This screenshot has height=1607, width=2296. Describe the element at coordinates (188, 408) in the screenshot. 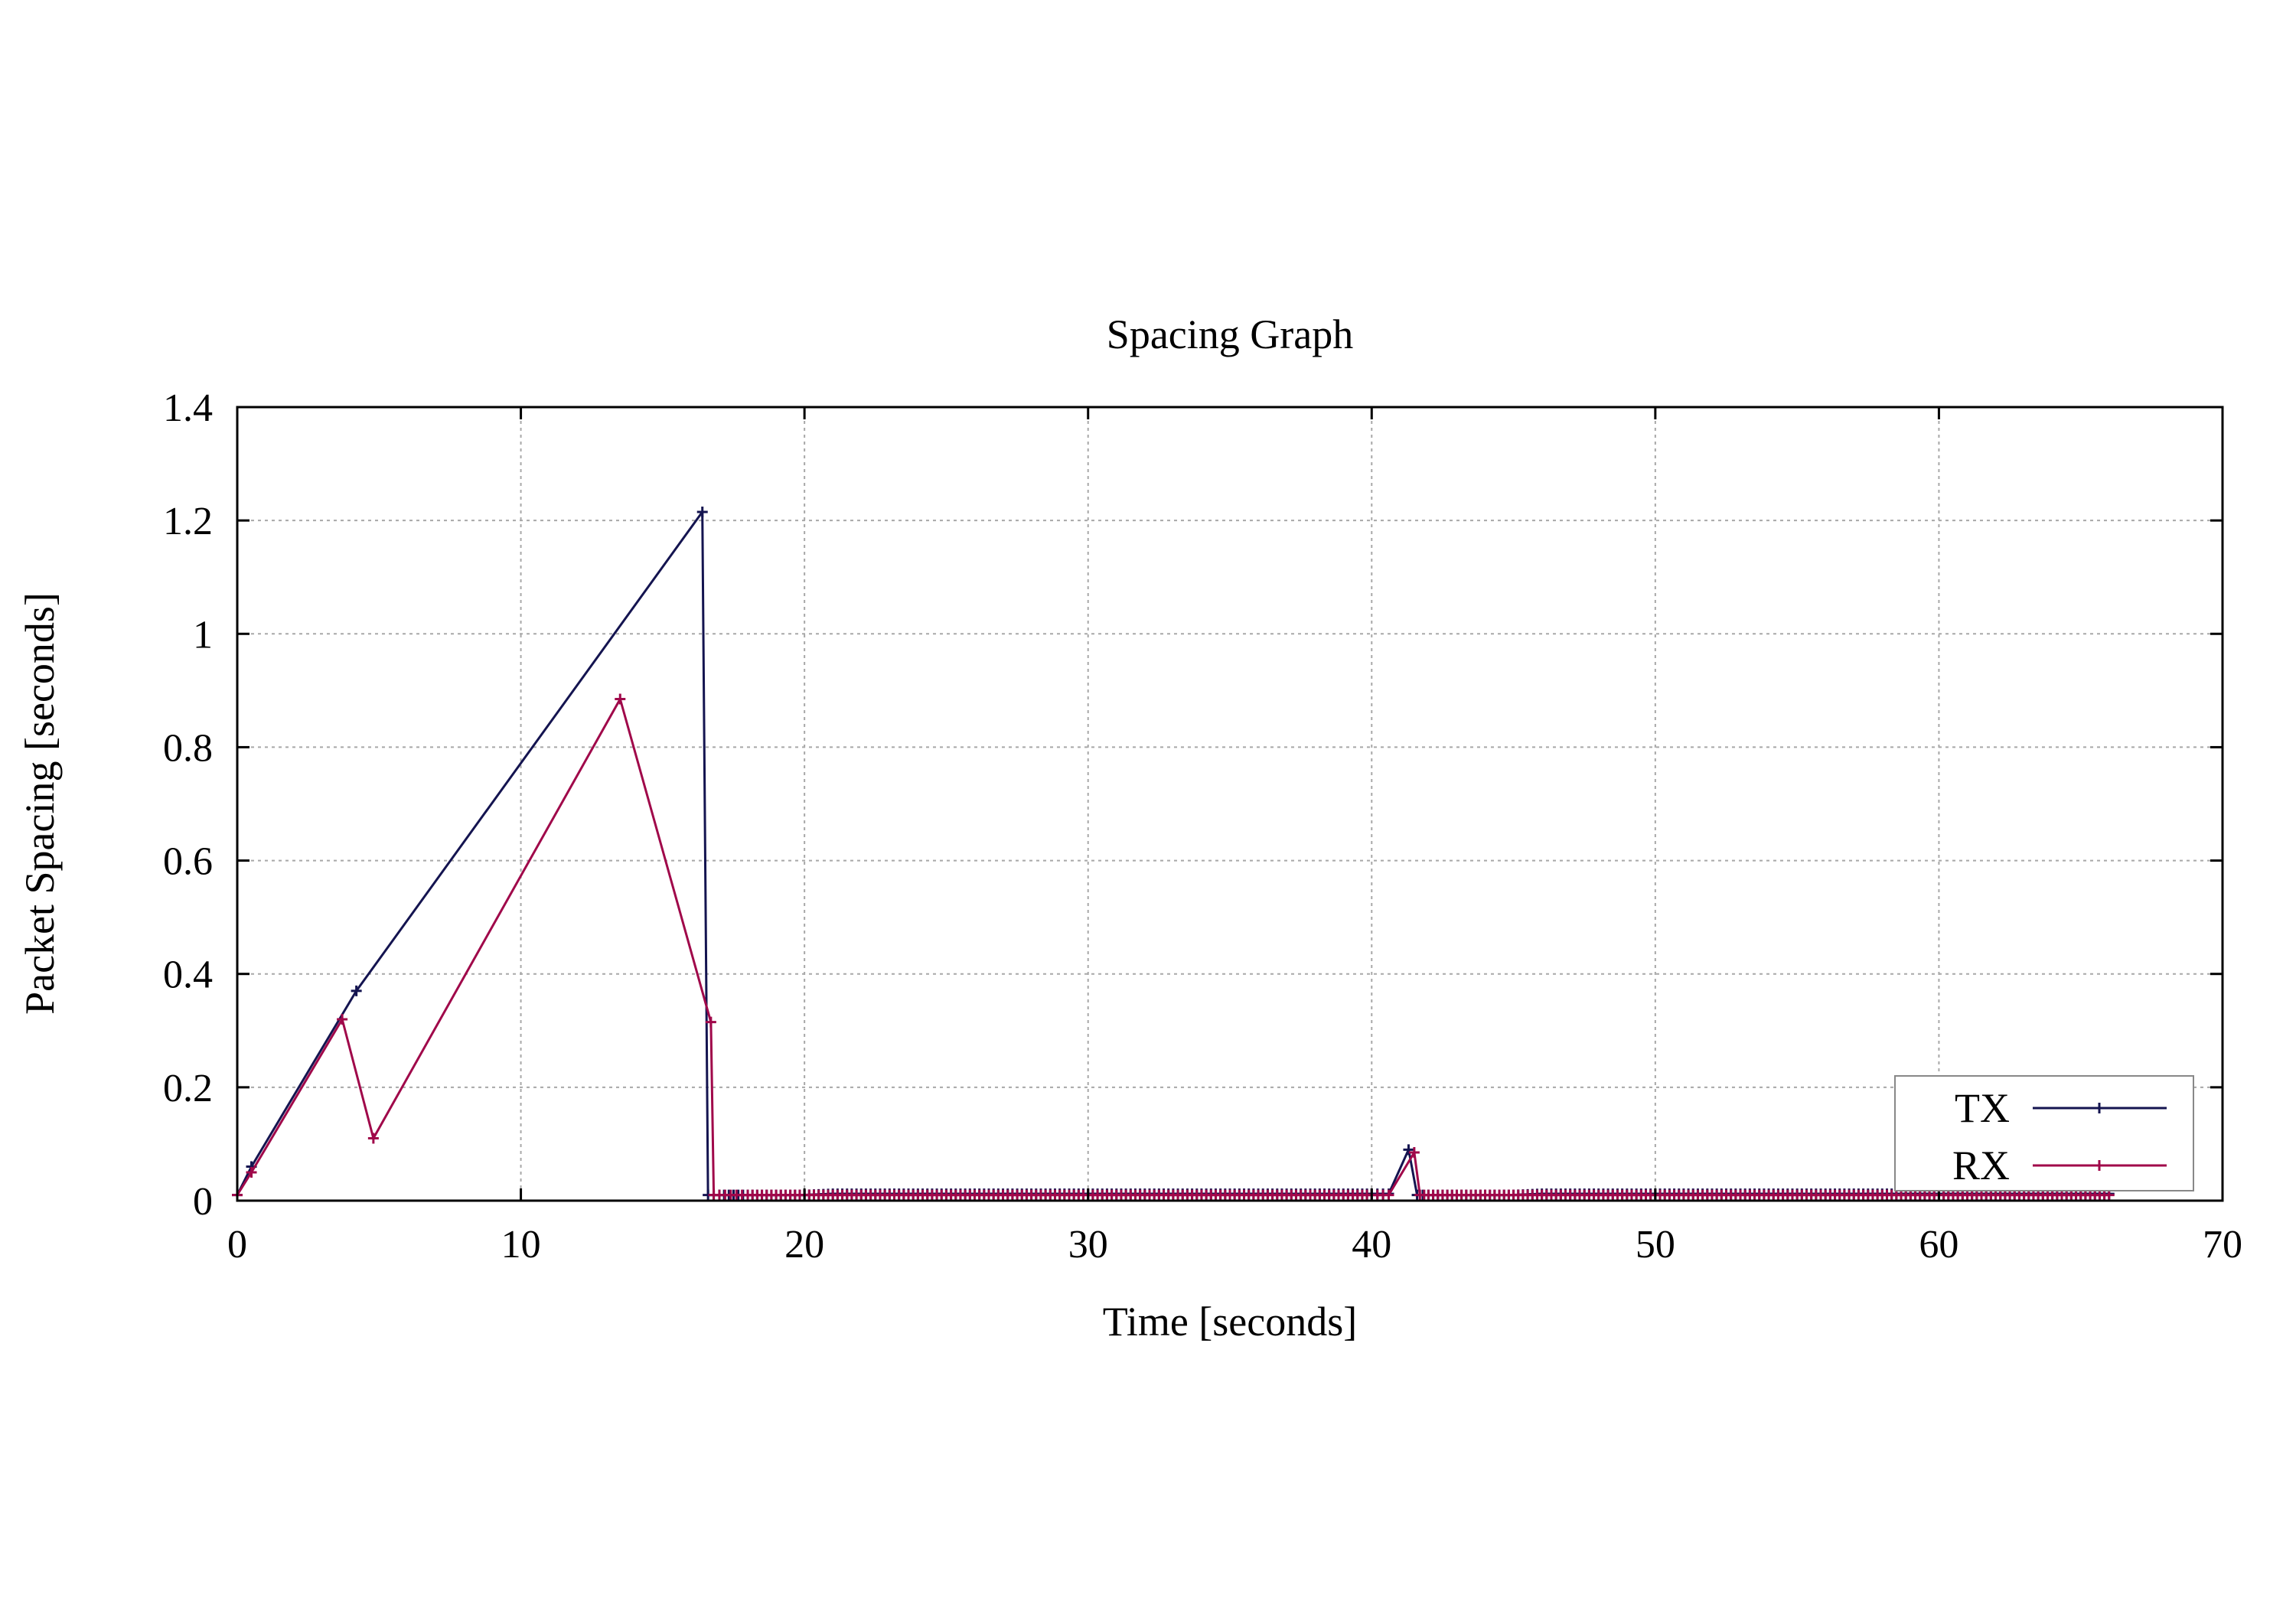

I see `y-tick-label: 1.4` at that location.